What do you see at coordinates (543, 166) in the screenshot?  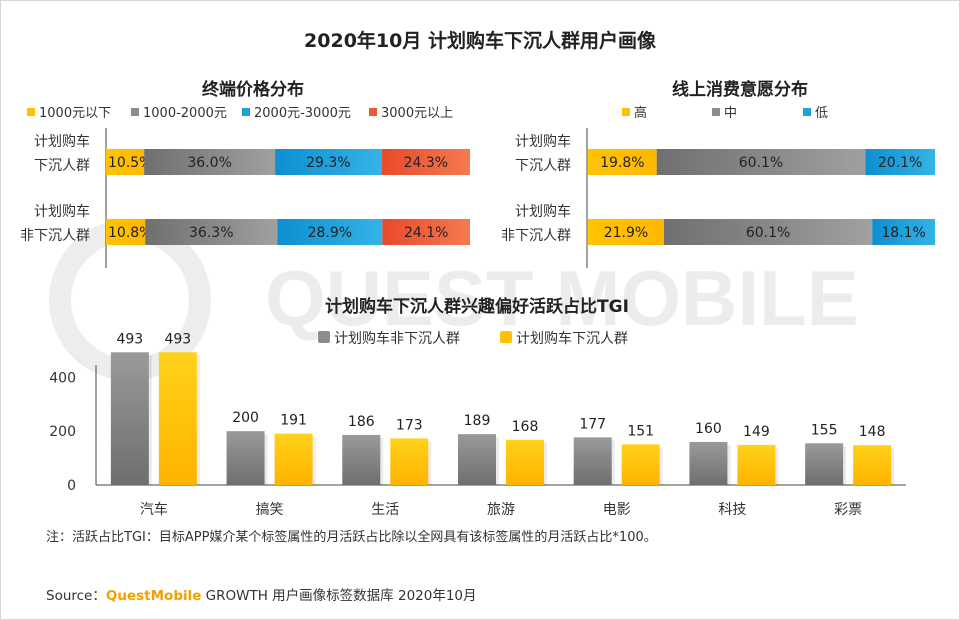 I see `category-label: 下沉人群` at bounding box center [543, 166].